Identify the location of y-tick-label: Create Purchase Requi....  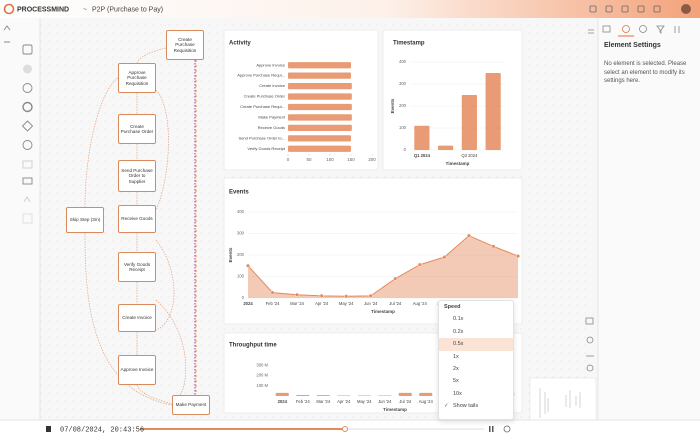
(262, 106).